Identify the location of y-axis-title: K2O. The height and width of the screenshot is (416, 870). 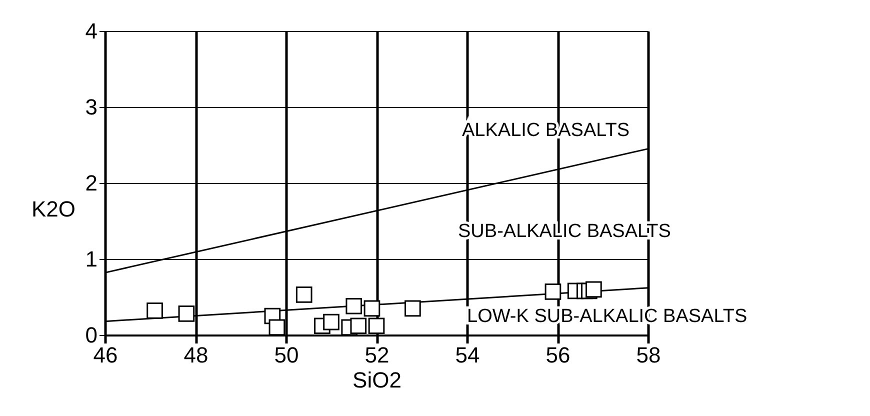
(53, 209).